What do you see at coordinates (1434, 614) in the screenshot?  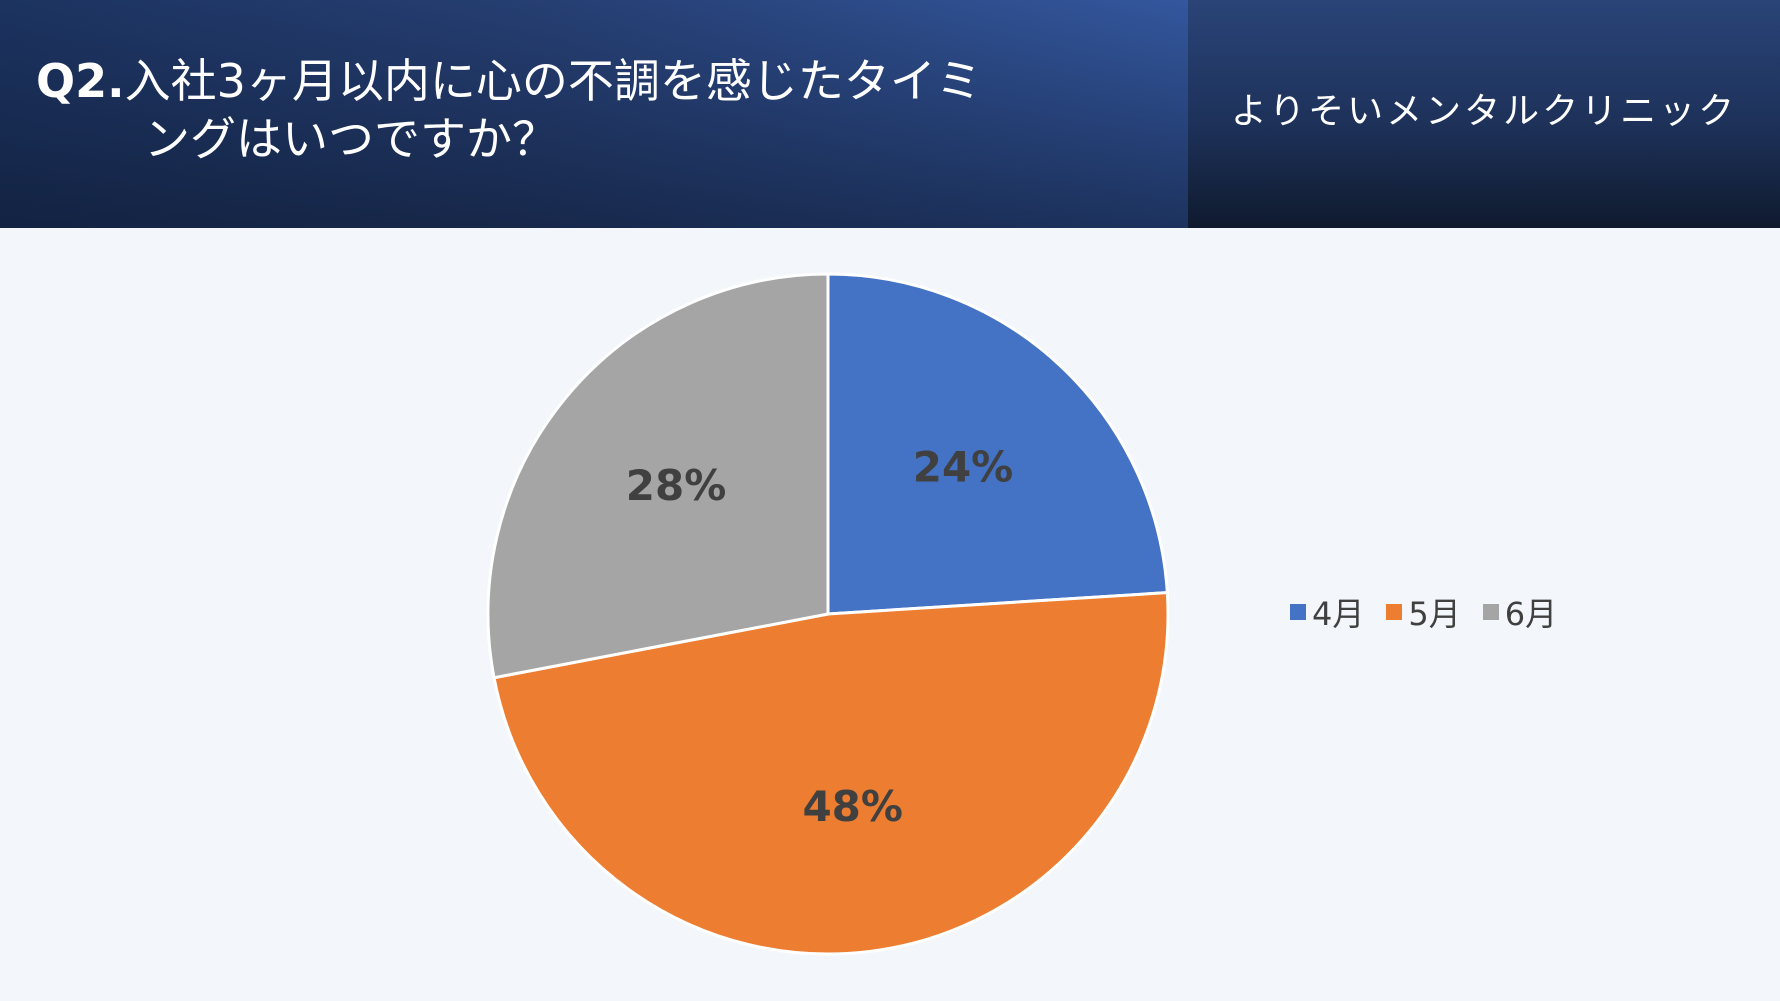 I see `legend-label: 5月` at bounding box center [1434, 614].